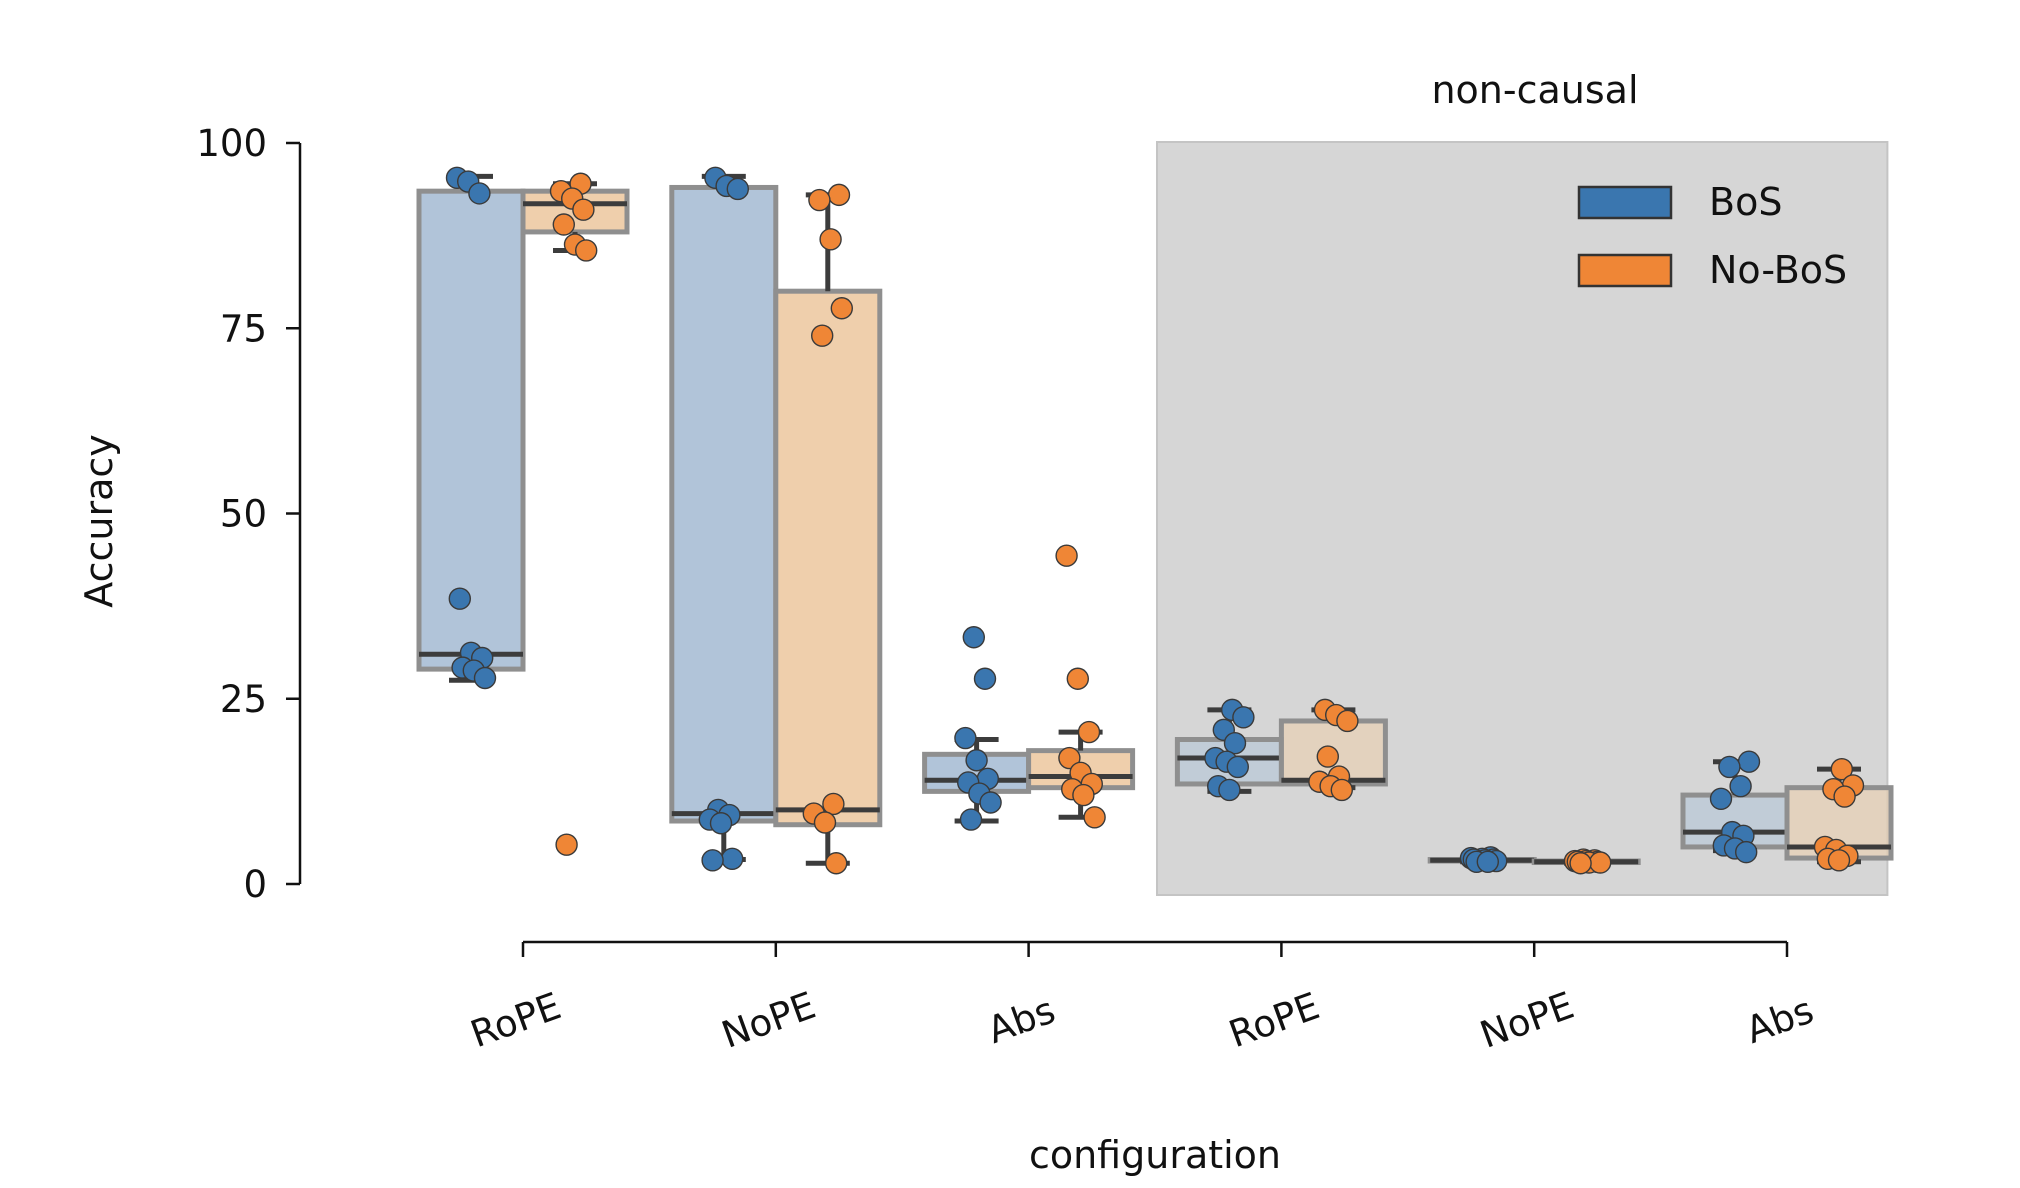  Describe the element at coordinates (1778, 270) in the screenshot. I see `legend-label-No-BoS: No-BoS` at that location.